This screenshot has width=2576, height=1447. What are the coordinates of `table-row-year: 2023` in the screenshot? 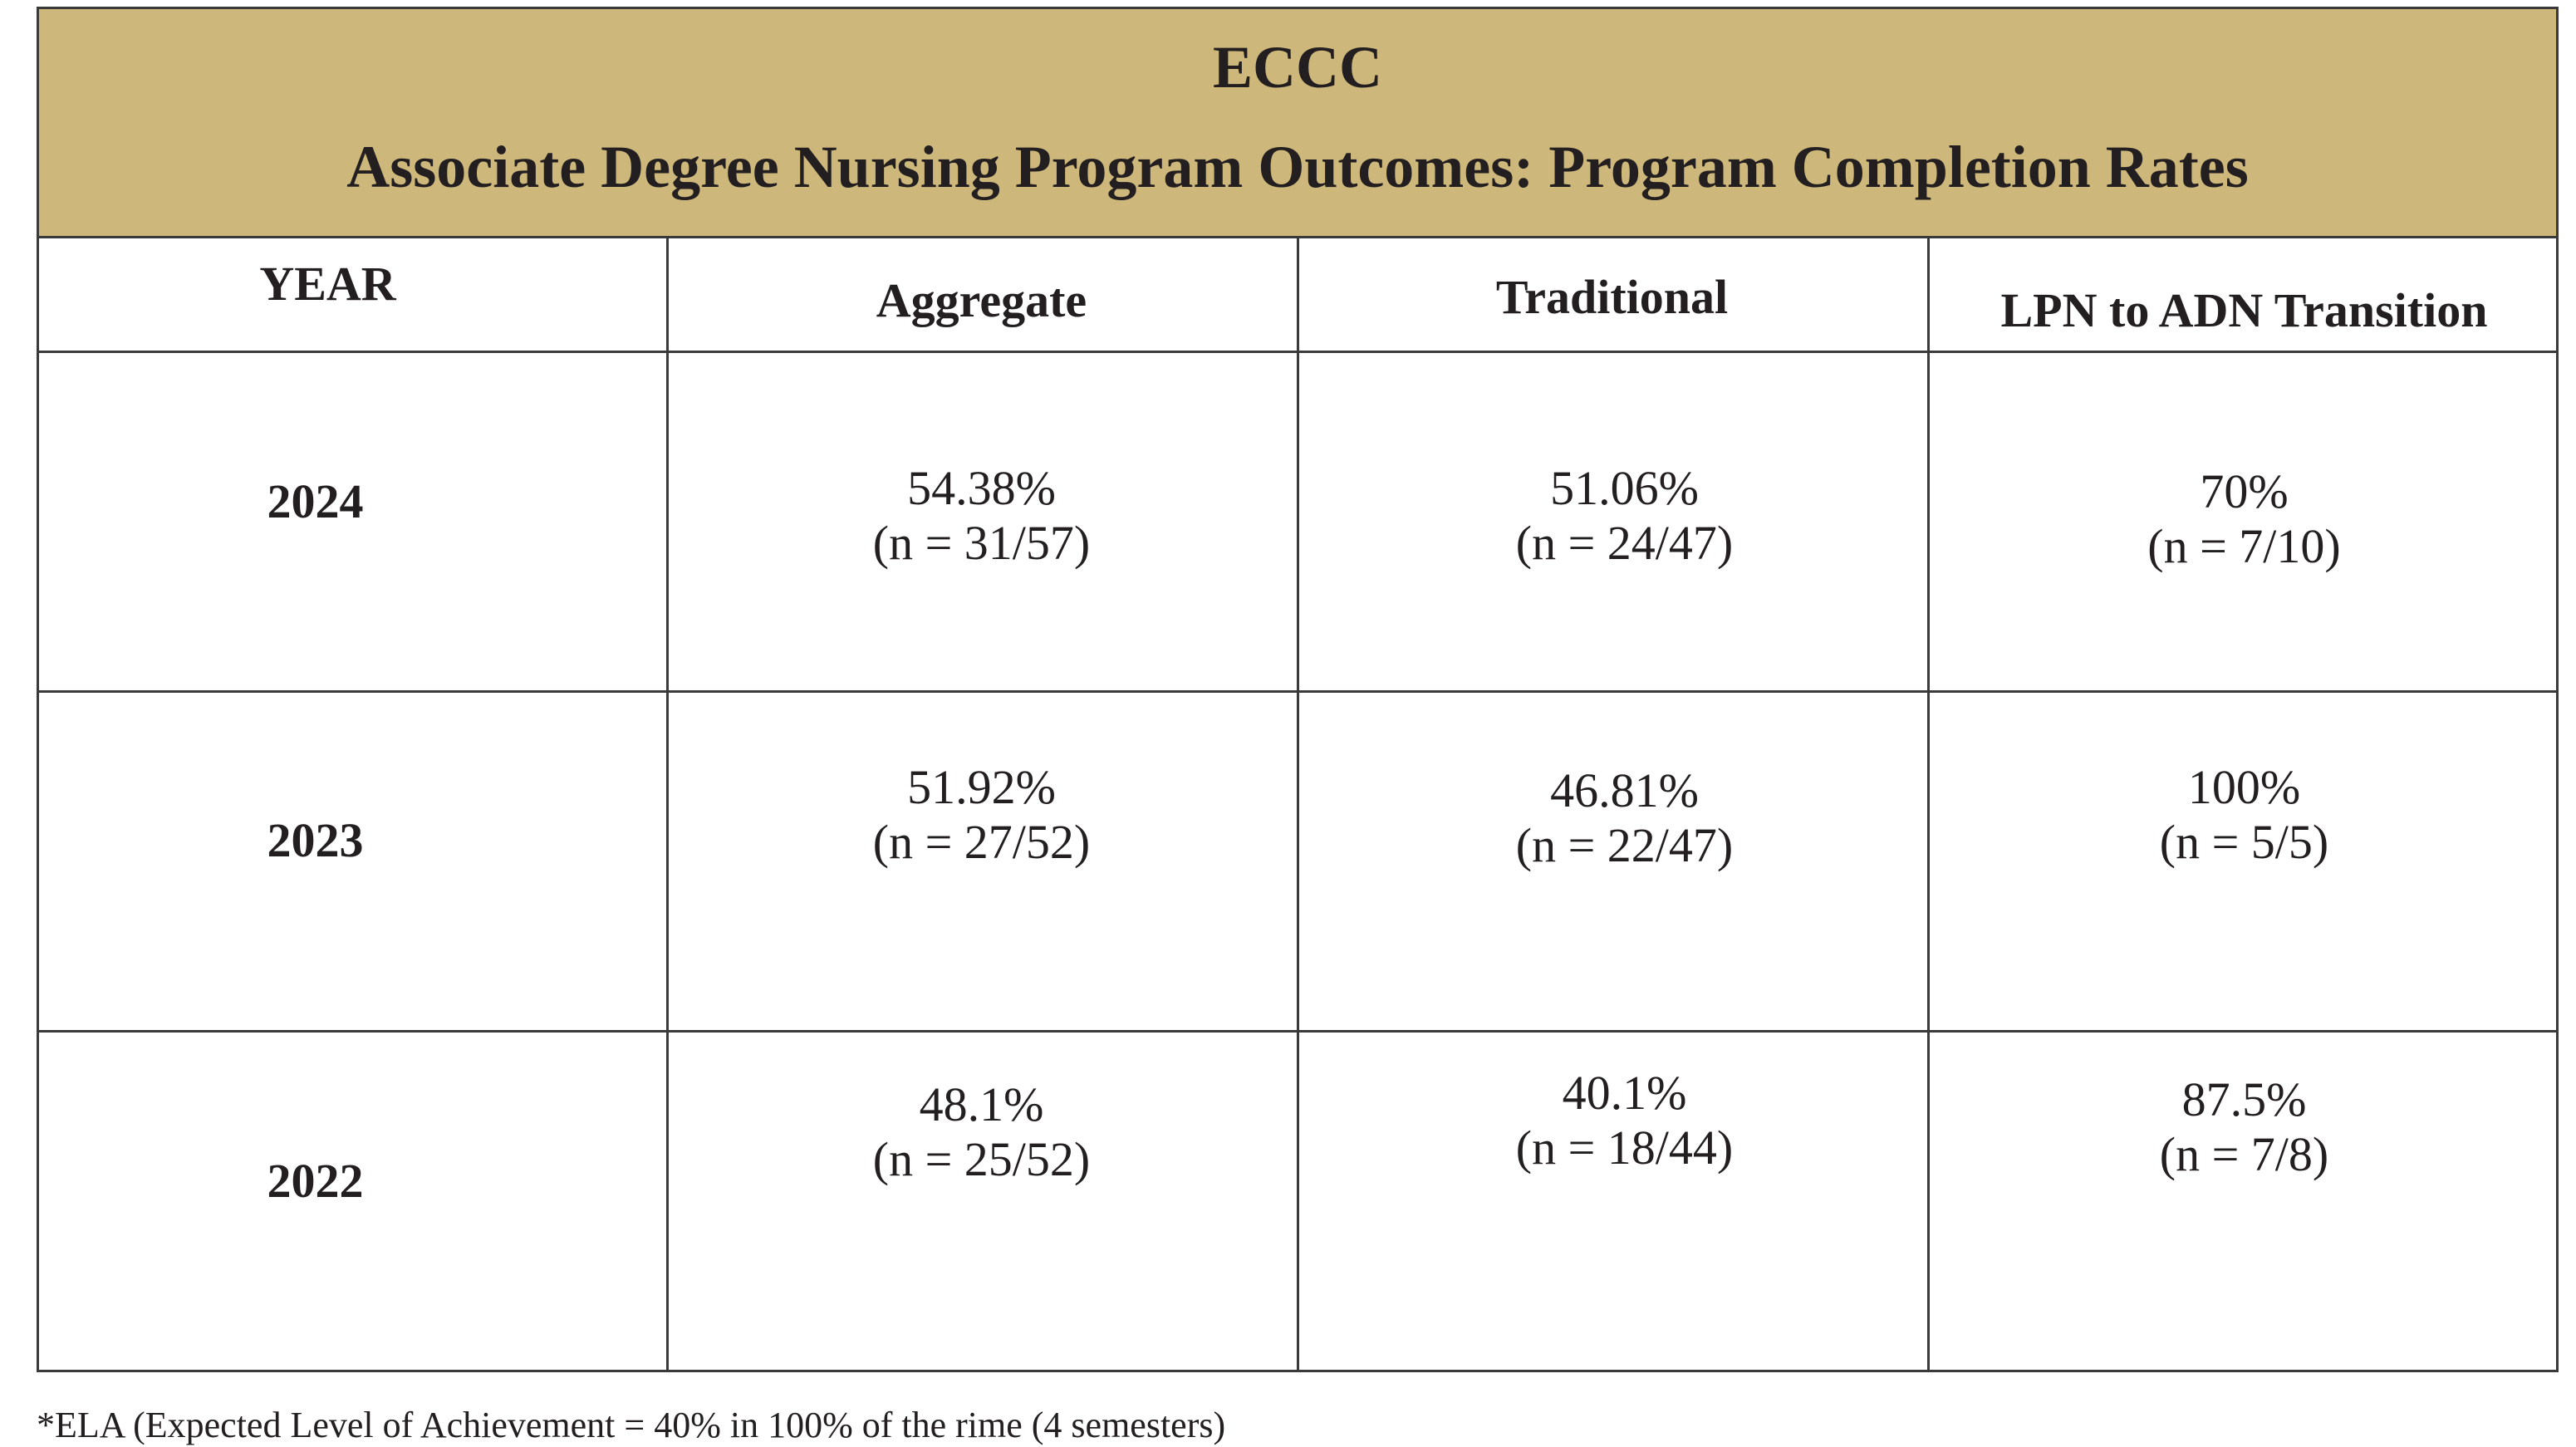 It's located at (352, 841).